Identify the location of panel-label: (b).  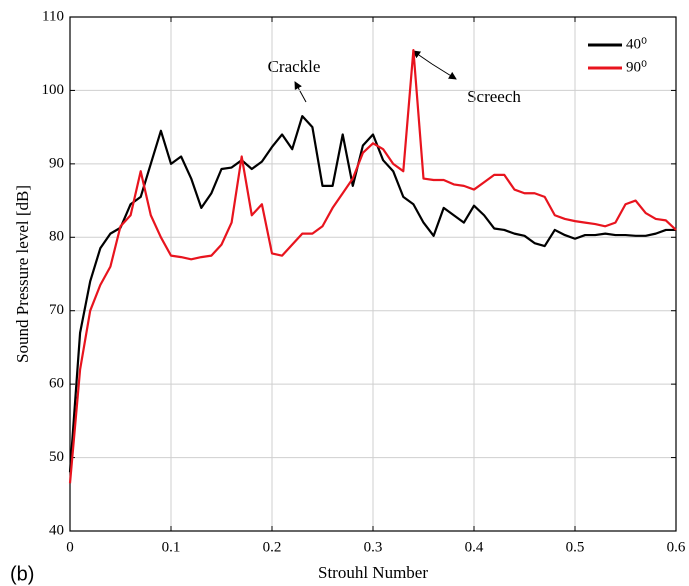
(22, 574).